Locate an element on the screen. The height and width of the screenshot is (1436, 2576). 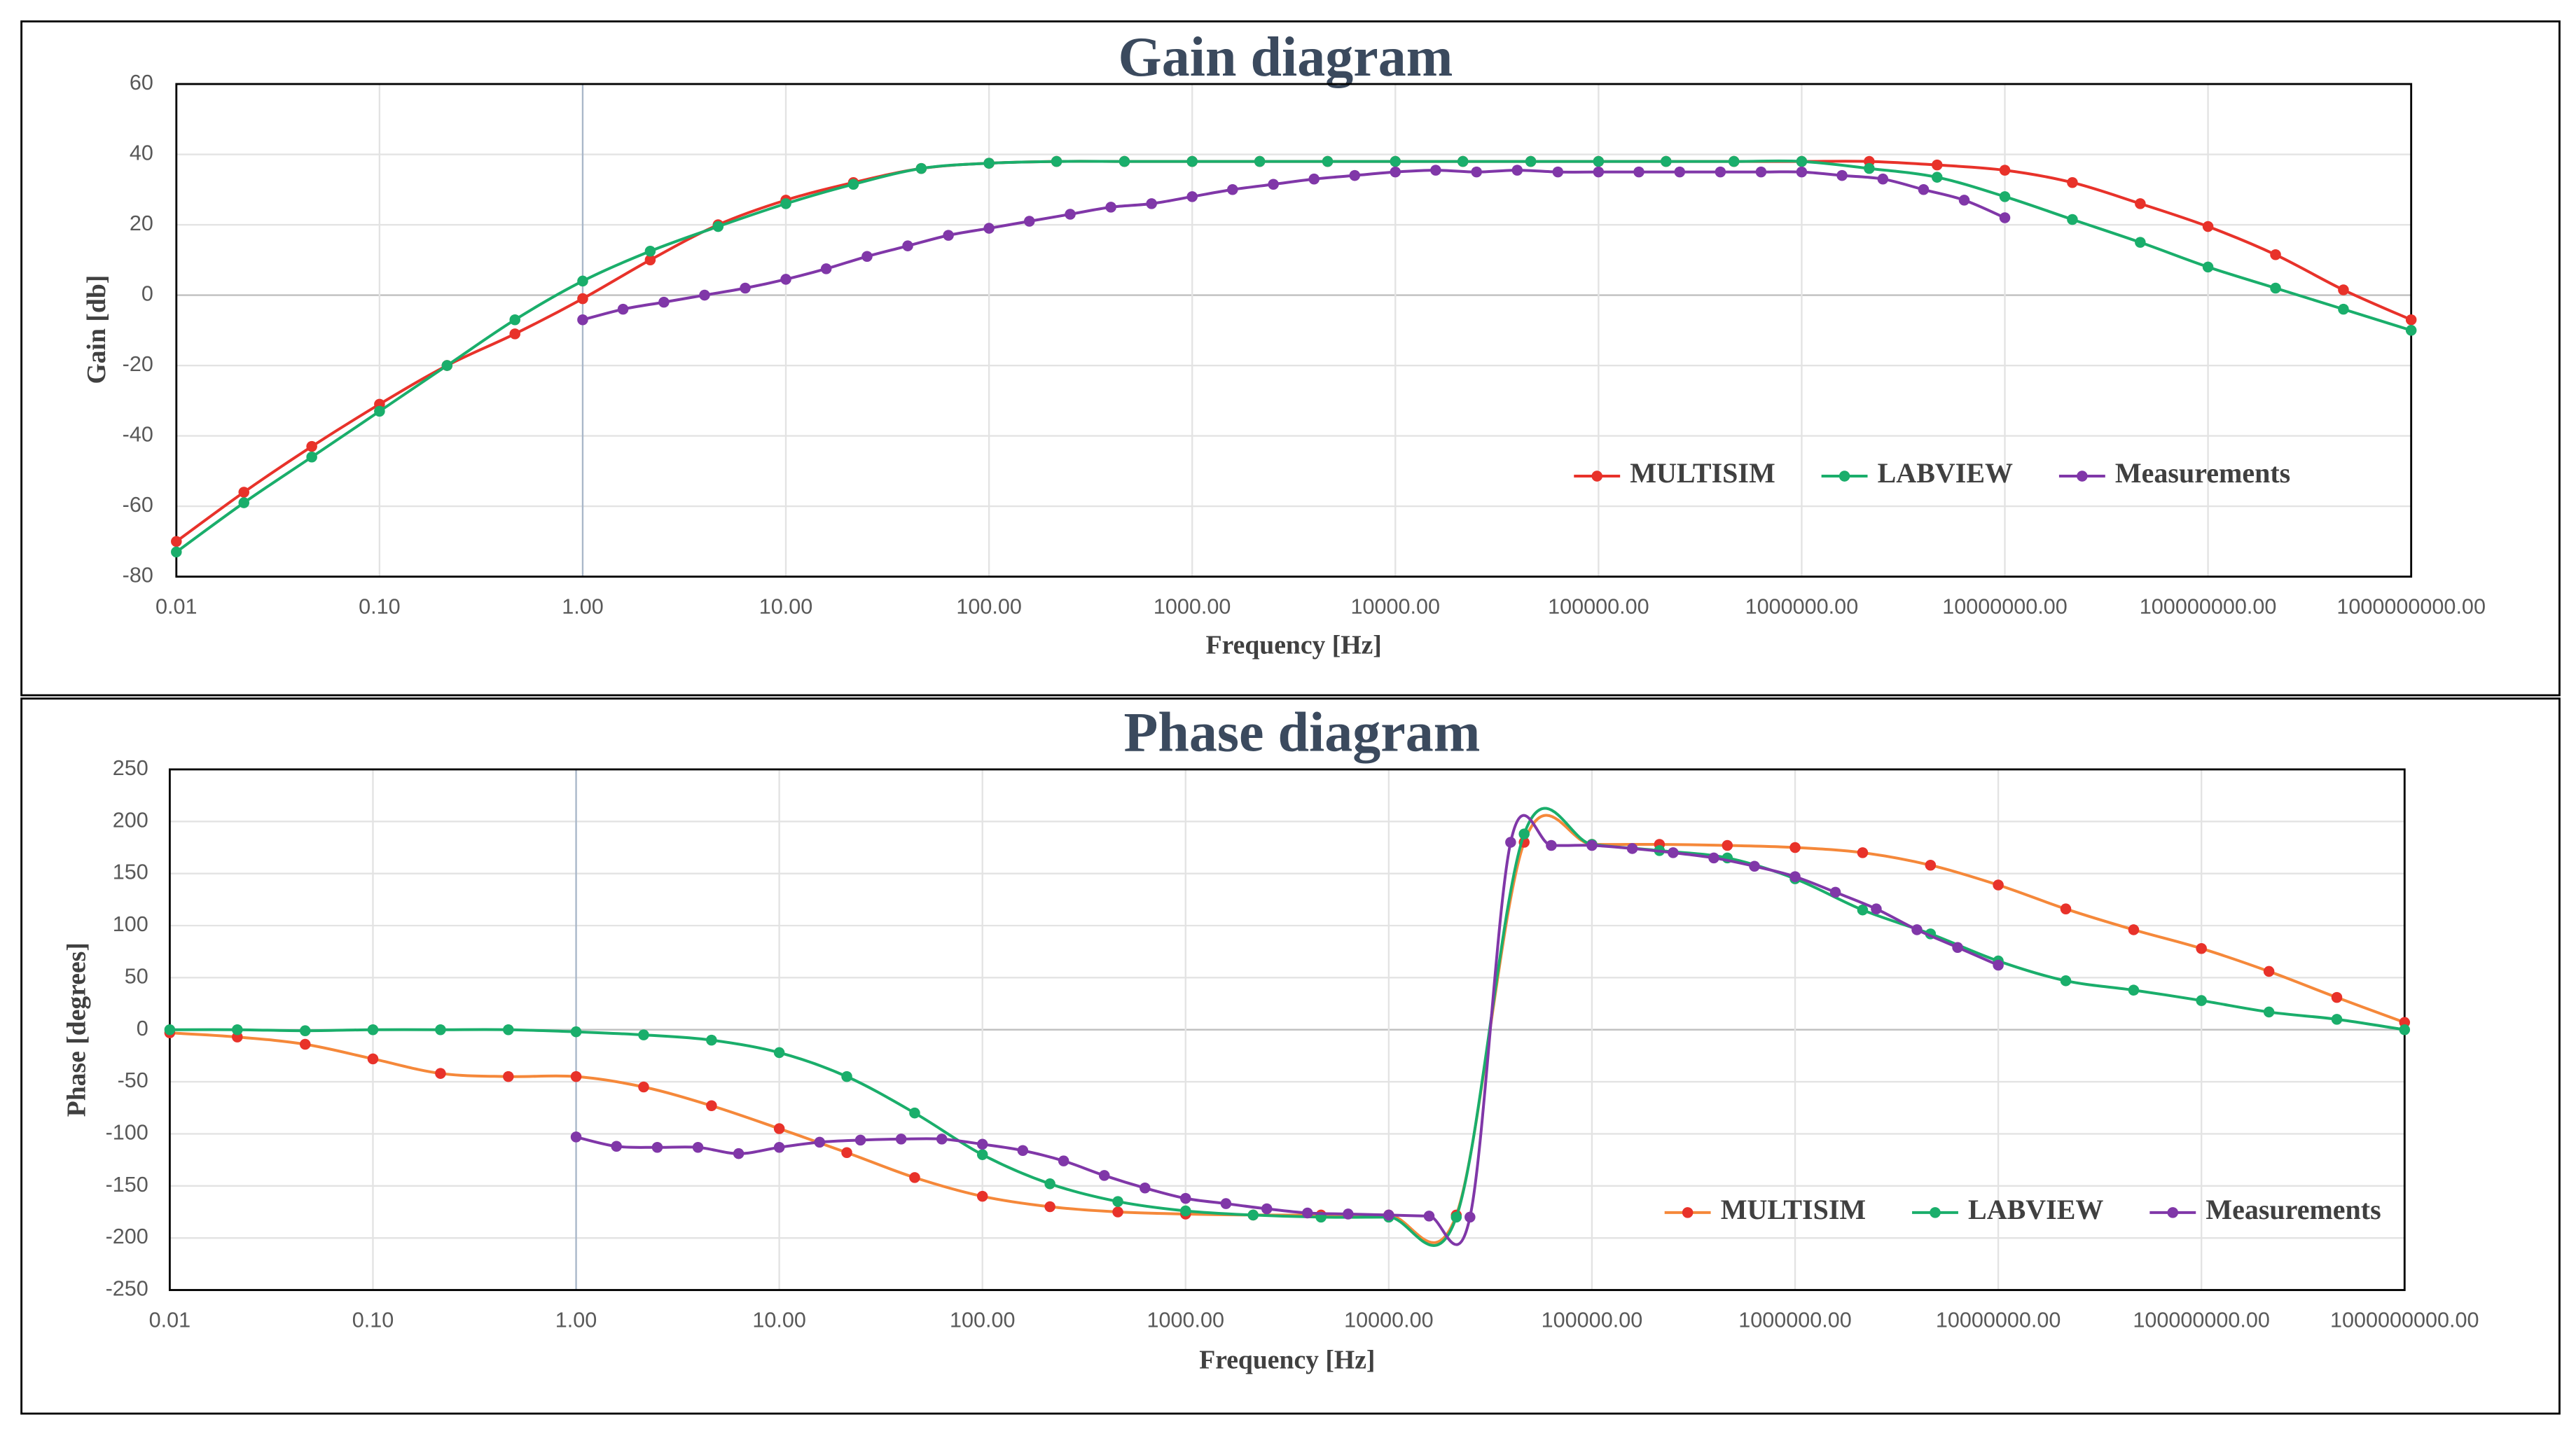
x-tick-label: 0.01 is located at coordinates (170, 1320).